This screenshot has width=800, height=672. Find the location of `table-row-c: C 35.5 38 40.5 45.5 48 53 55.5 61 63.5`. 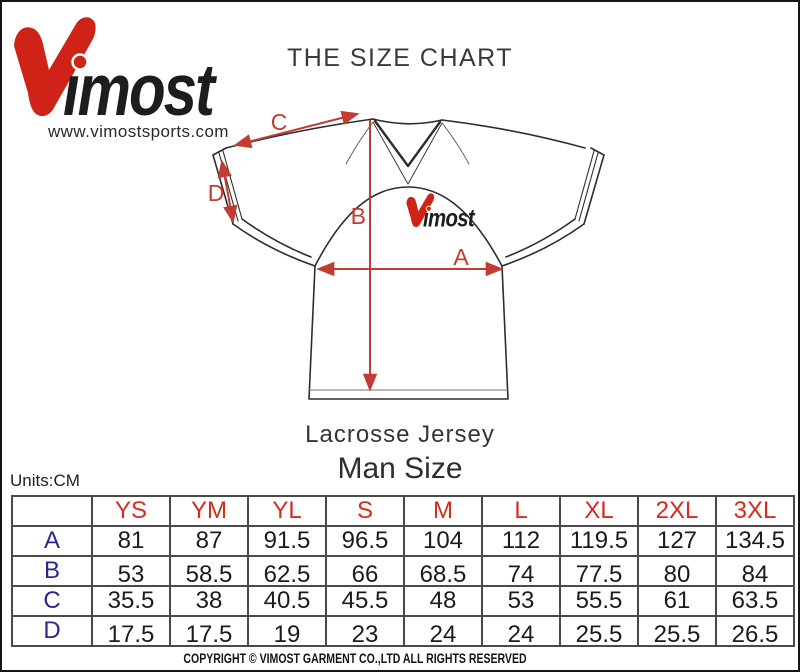

table-row-c: C 35.5 38 40.5 45.5 48 53 55.5 61 63.5 is located at coordinates (403, 601).